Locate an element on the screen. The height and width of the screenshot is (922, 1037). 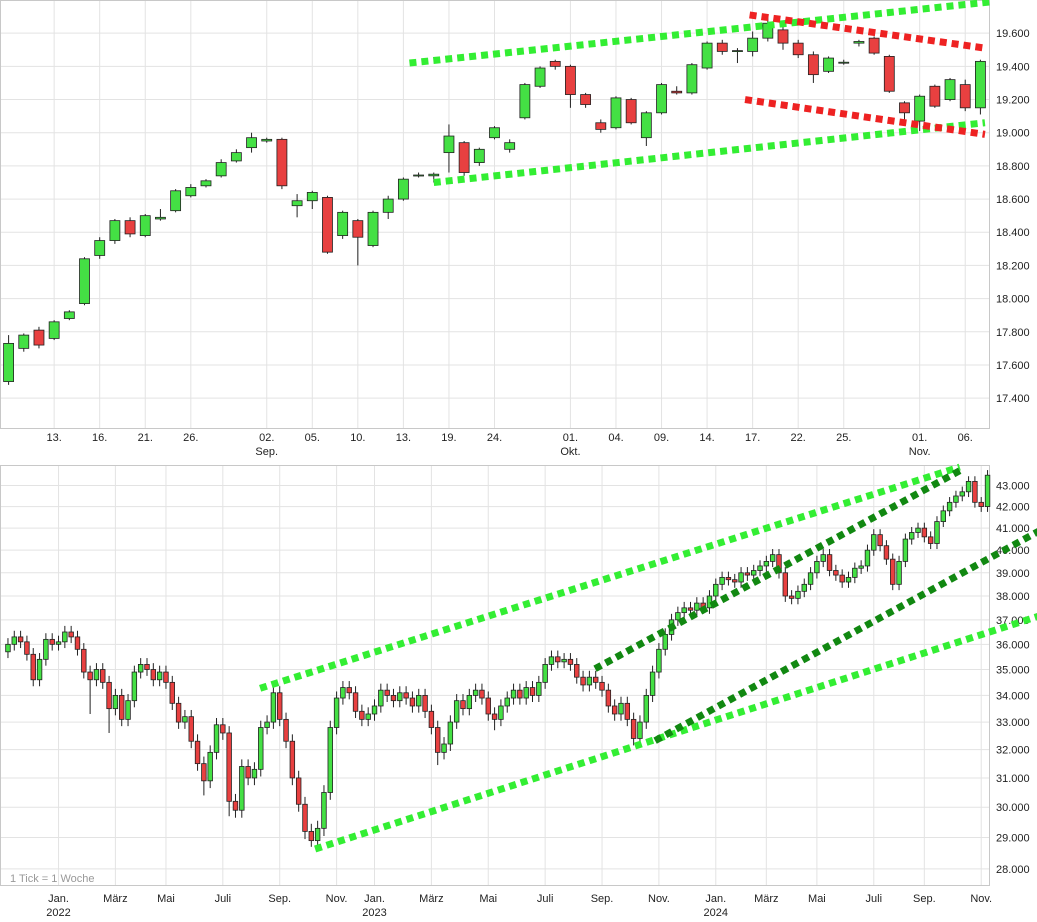
x-tick-label: Mai is located at coordinates (166, 899).